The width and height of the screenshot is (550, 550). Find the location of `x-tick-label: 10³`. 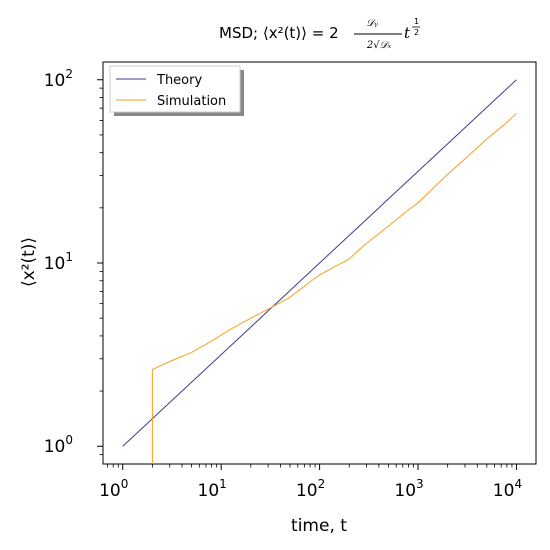

x-tick-label: 10³ is located at coordinates (408, 489).